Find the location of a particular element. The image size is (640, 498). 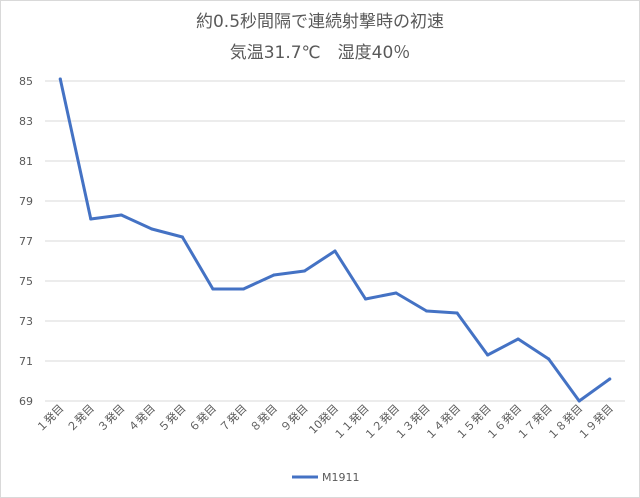

y-tick-label: 77 is located at coordinates (26, 241).